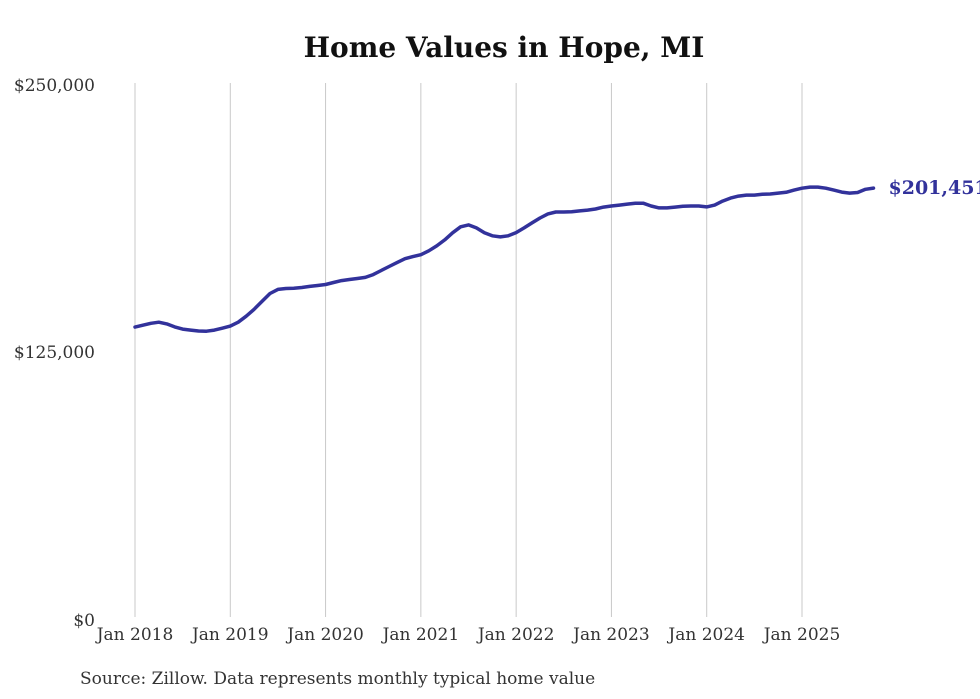 This screenshot has width=980, height=699. Describe the element at coordinates (610, 635) in the screenshot. I see `x-tick-jan-2023: Jan 2023` at that location.